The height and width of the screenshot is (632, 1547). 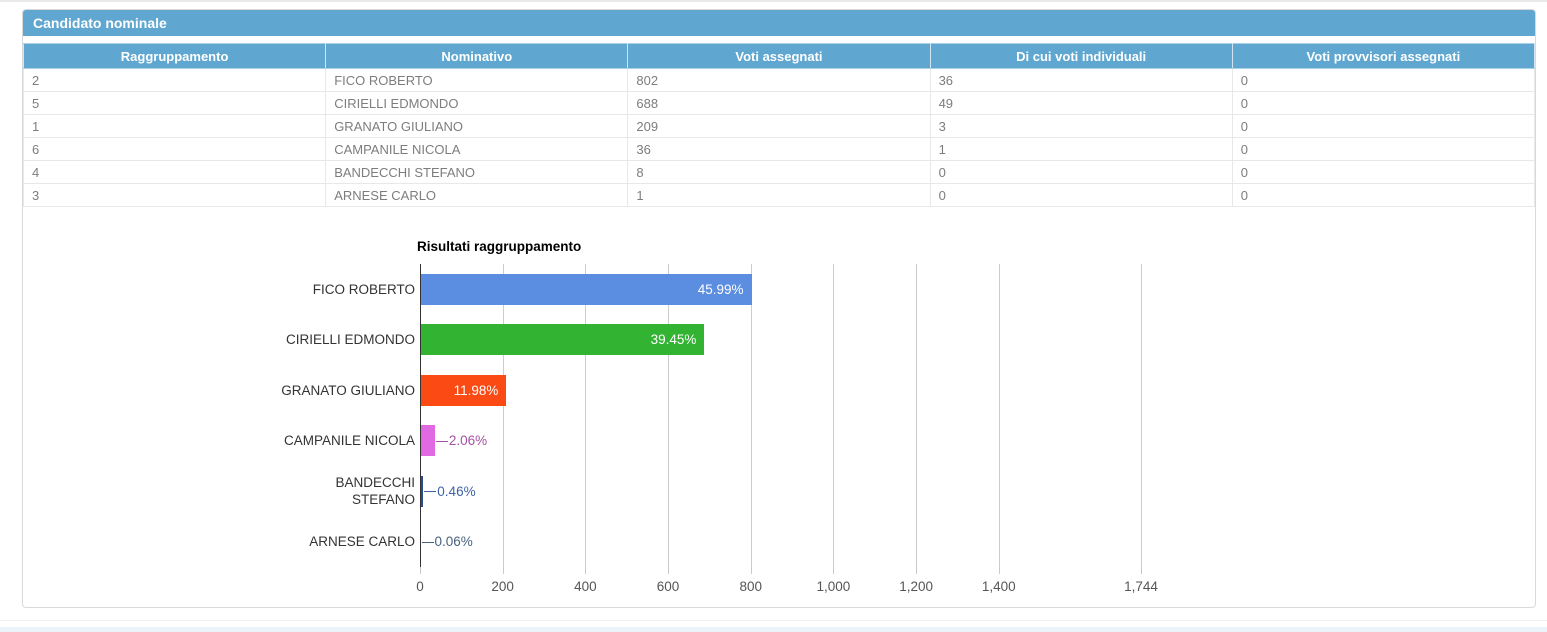 I want to click on bar-value-label: 11.98%, so click(x=476, y=390).